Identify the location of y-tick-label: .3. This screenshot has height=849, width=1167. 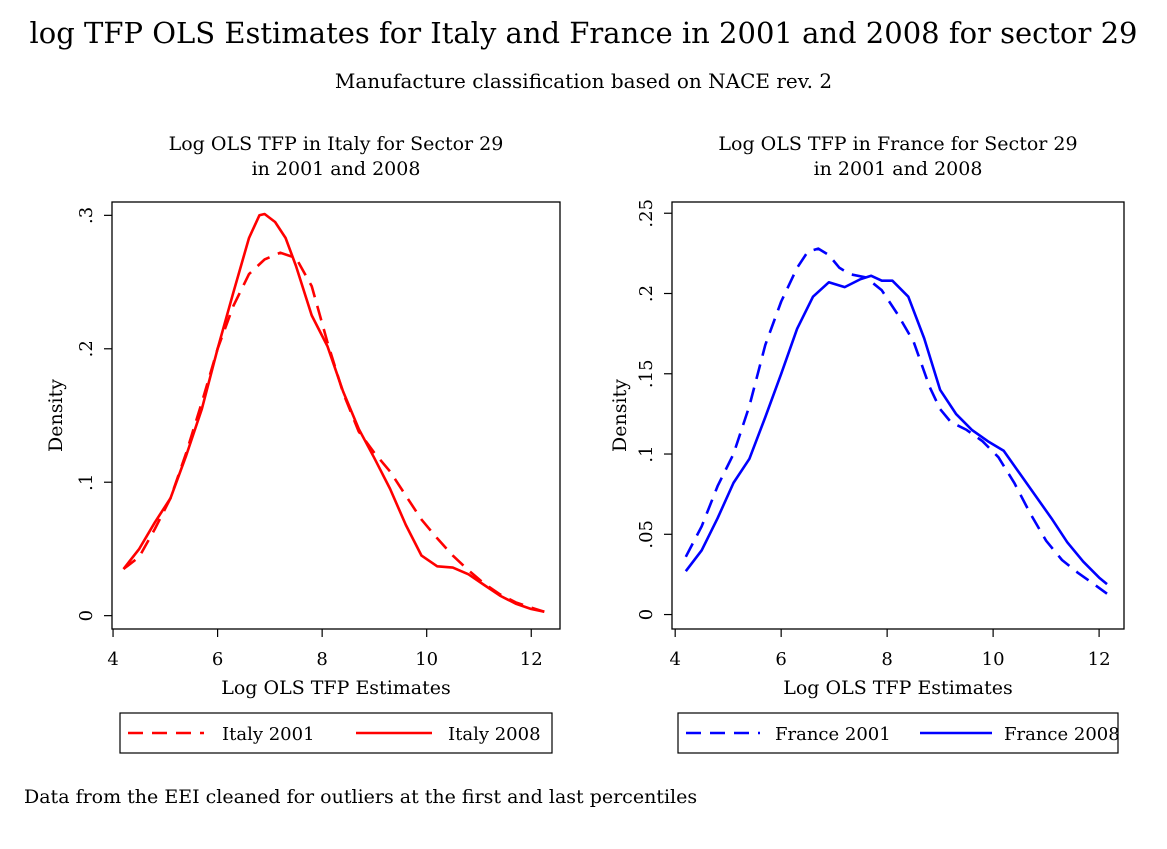
(86, 215).